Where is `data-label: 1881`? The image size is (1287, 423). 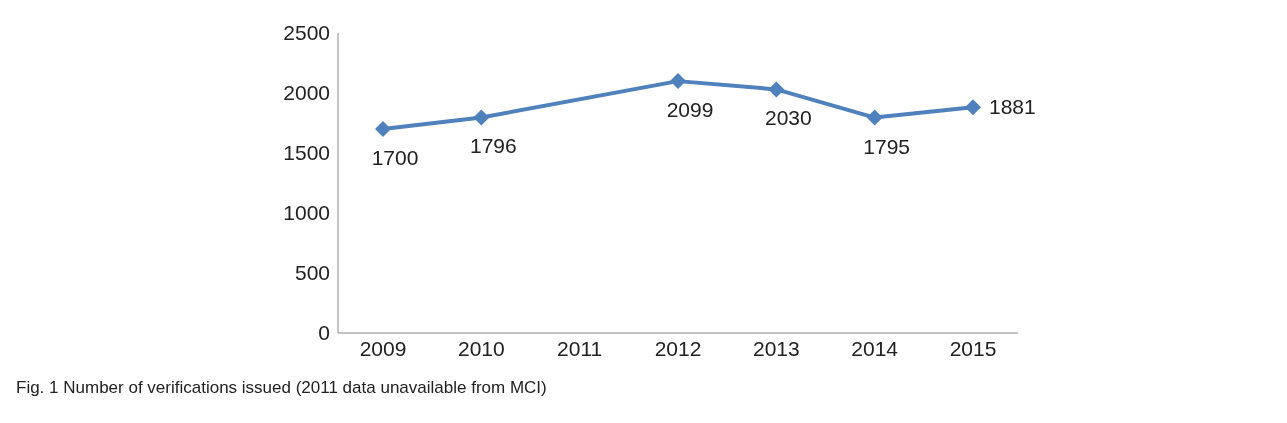 data-label: 1881 is located at coordinates (1012, 107).